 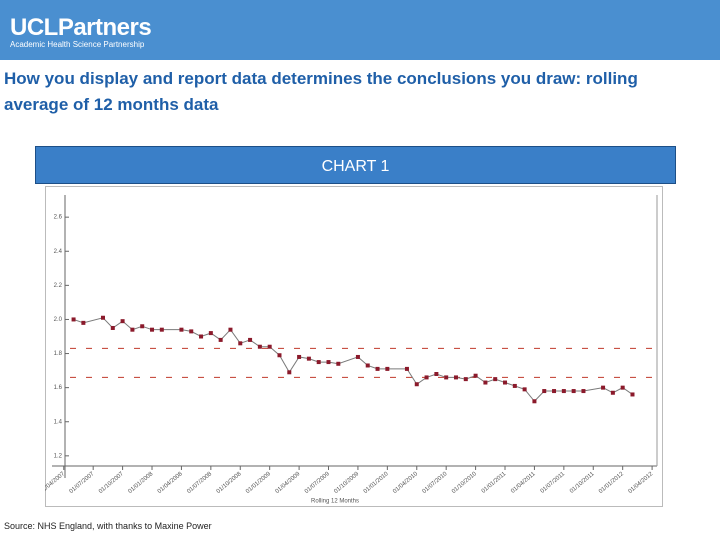 I want to click on x-axis-label: Rolling 12 Months, so click(x=335, y=502).